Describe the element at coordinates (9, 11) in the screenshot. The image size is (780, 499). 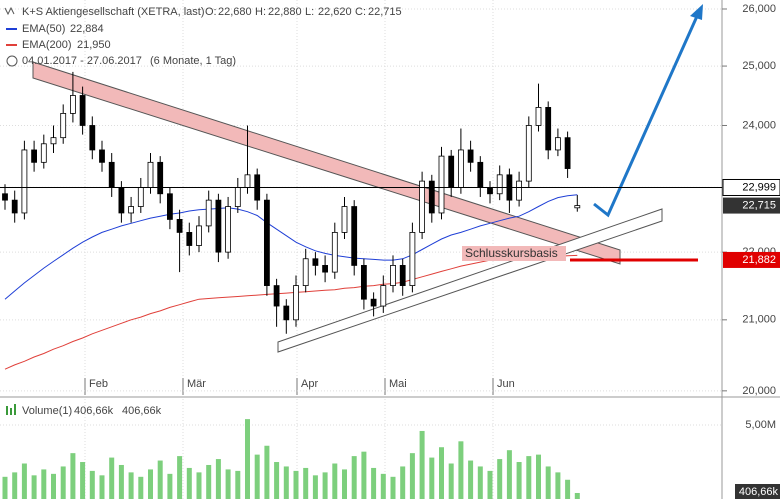
I see `chart-icon` at that location.